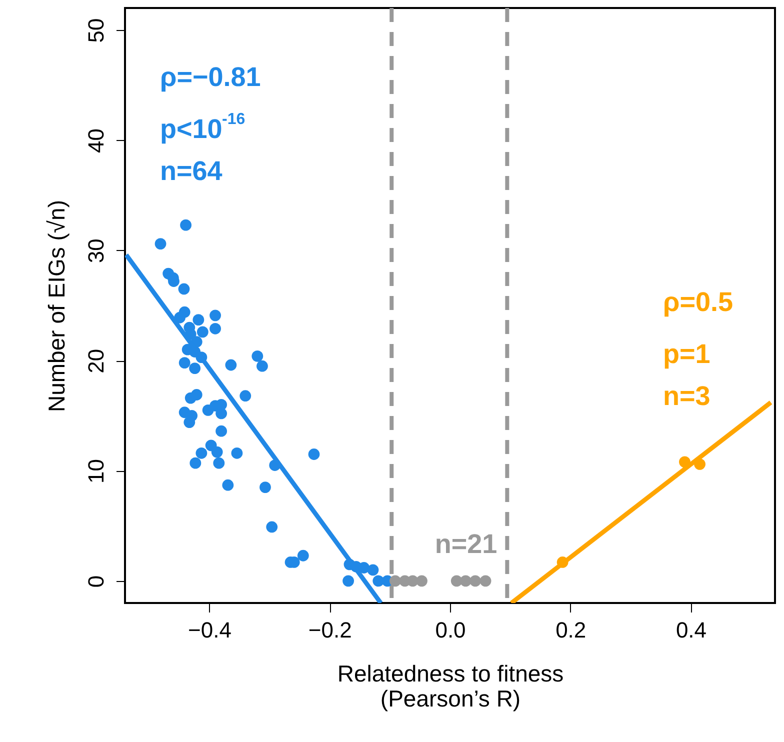 This screenshot has height=742, width=784. What do you see at coordinates (450, 630) in the screenshot?
I see `x-tick-label: 0.0` at bounding box center [450, 630].